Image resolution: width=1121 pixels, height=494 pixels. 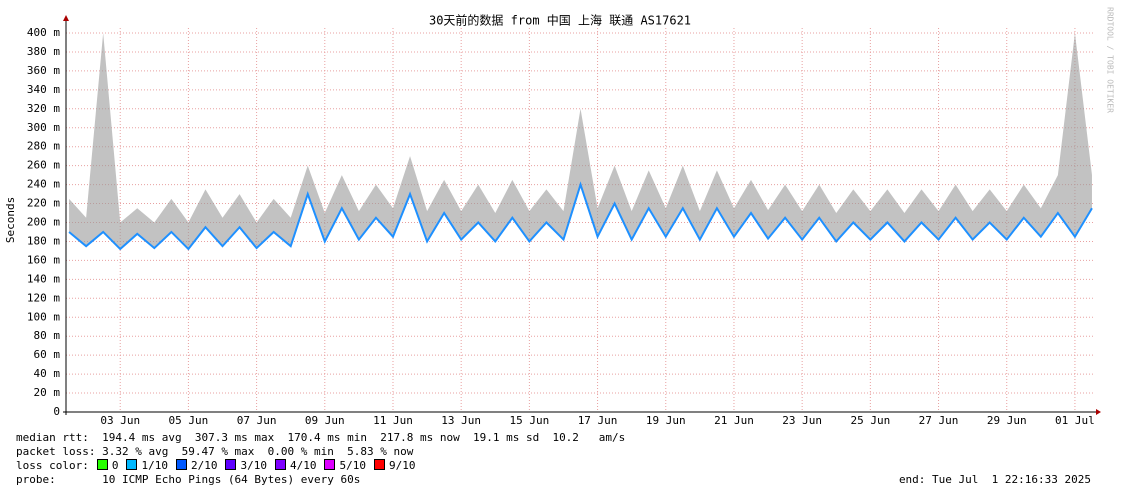 I want to click on x-tick-label: 17 Jun, so click(x=598, y=420).